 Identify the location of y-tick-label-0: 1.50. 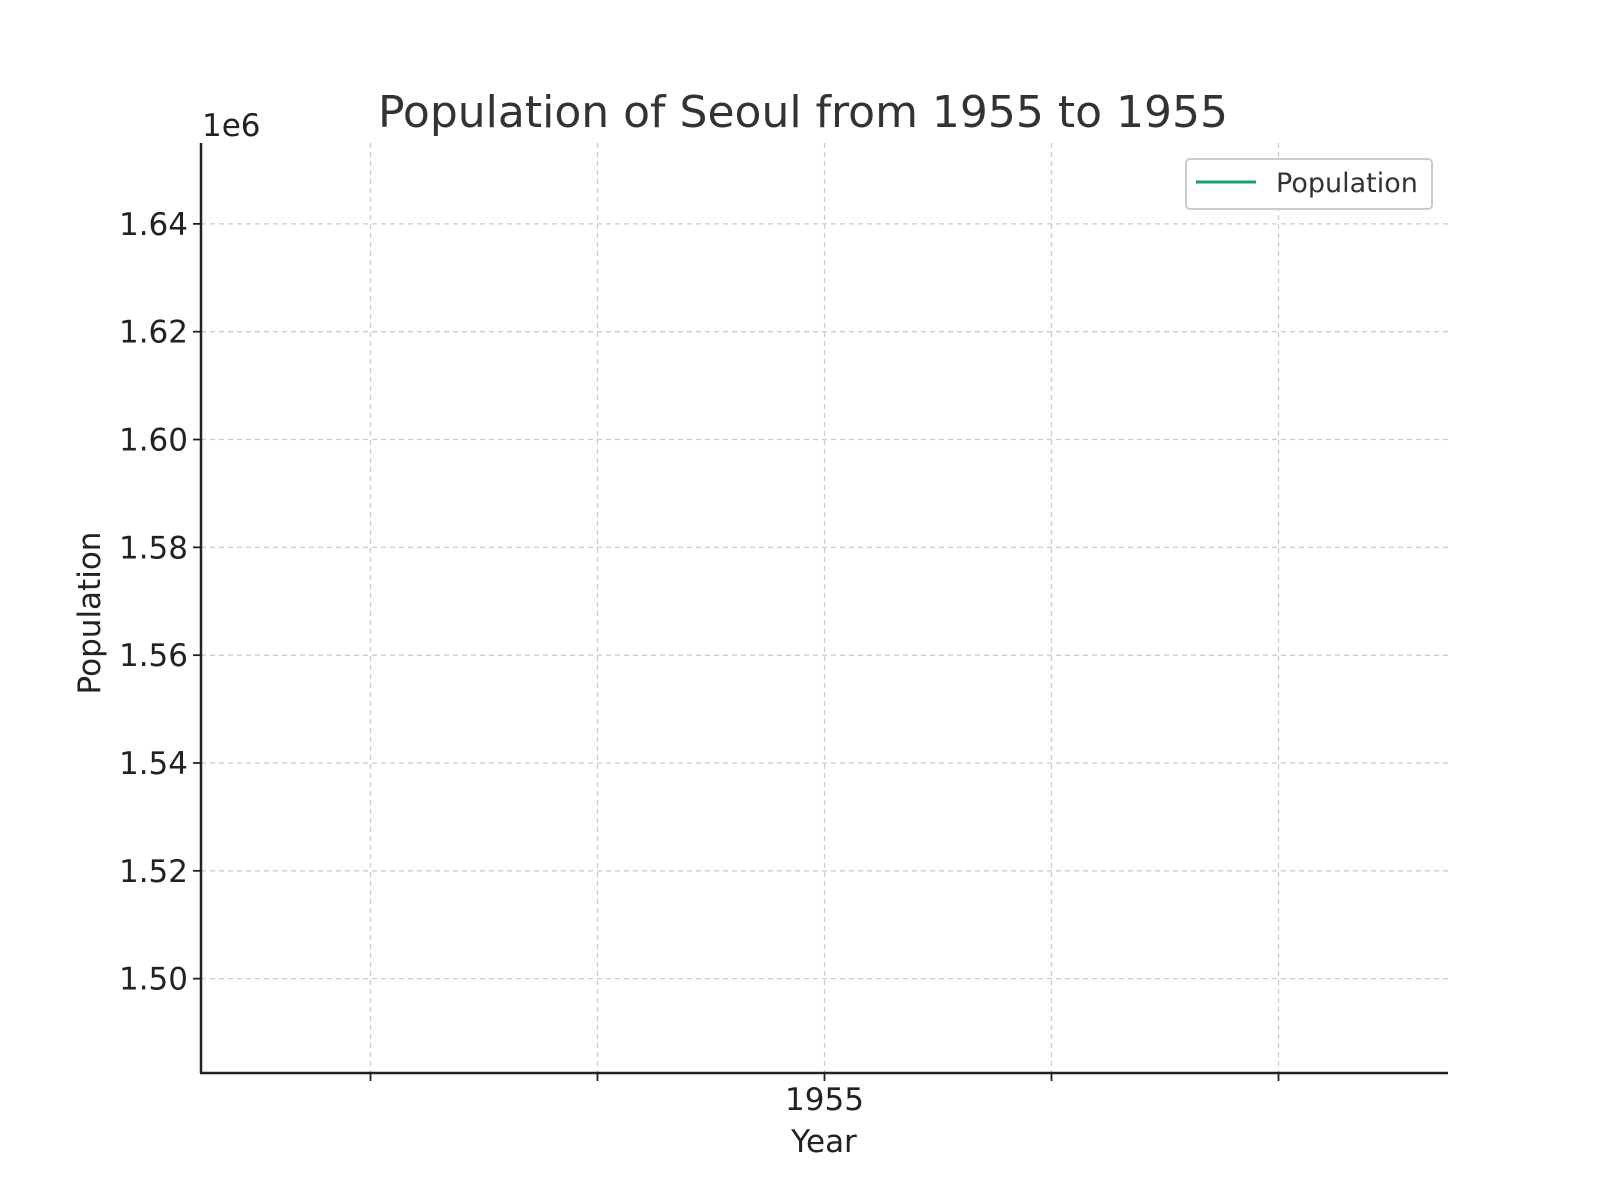
(153, 980).